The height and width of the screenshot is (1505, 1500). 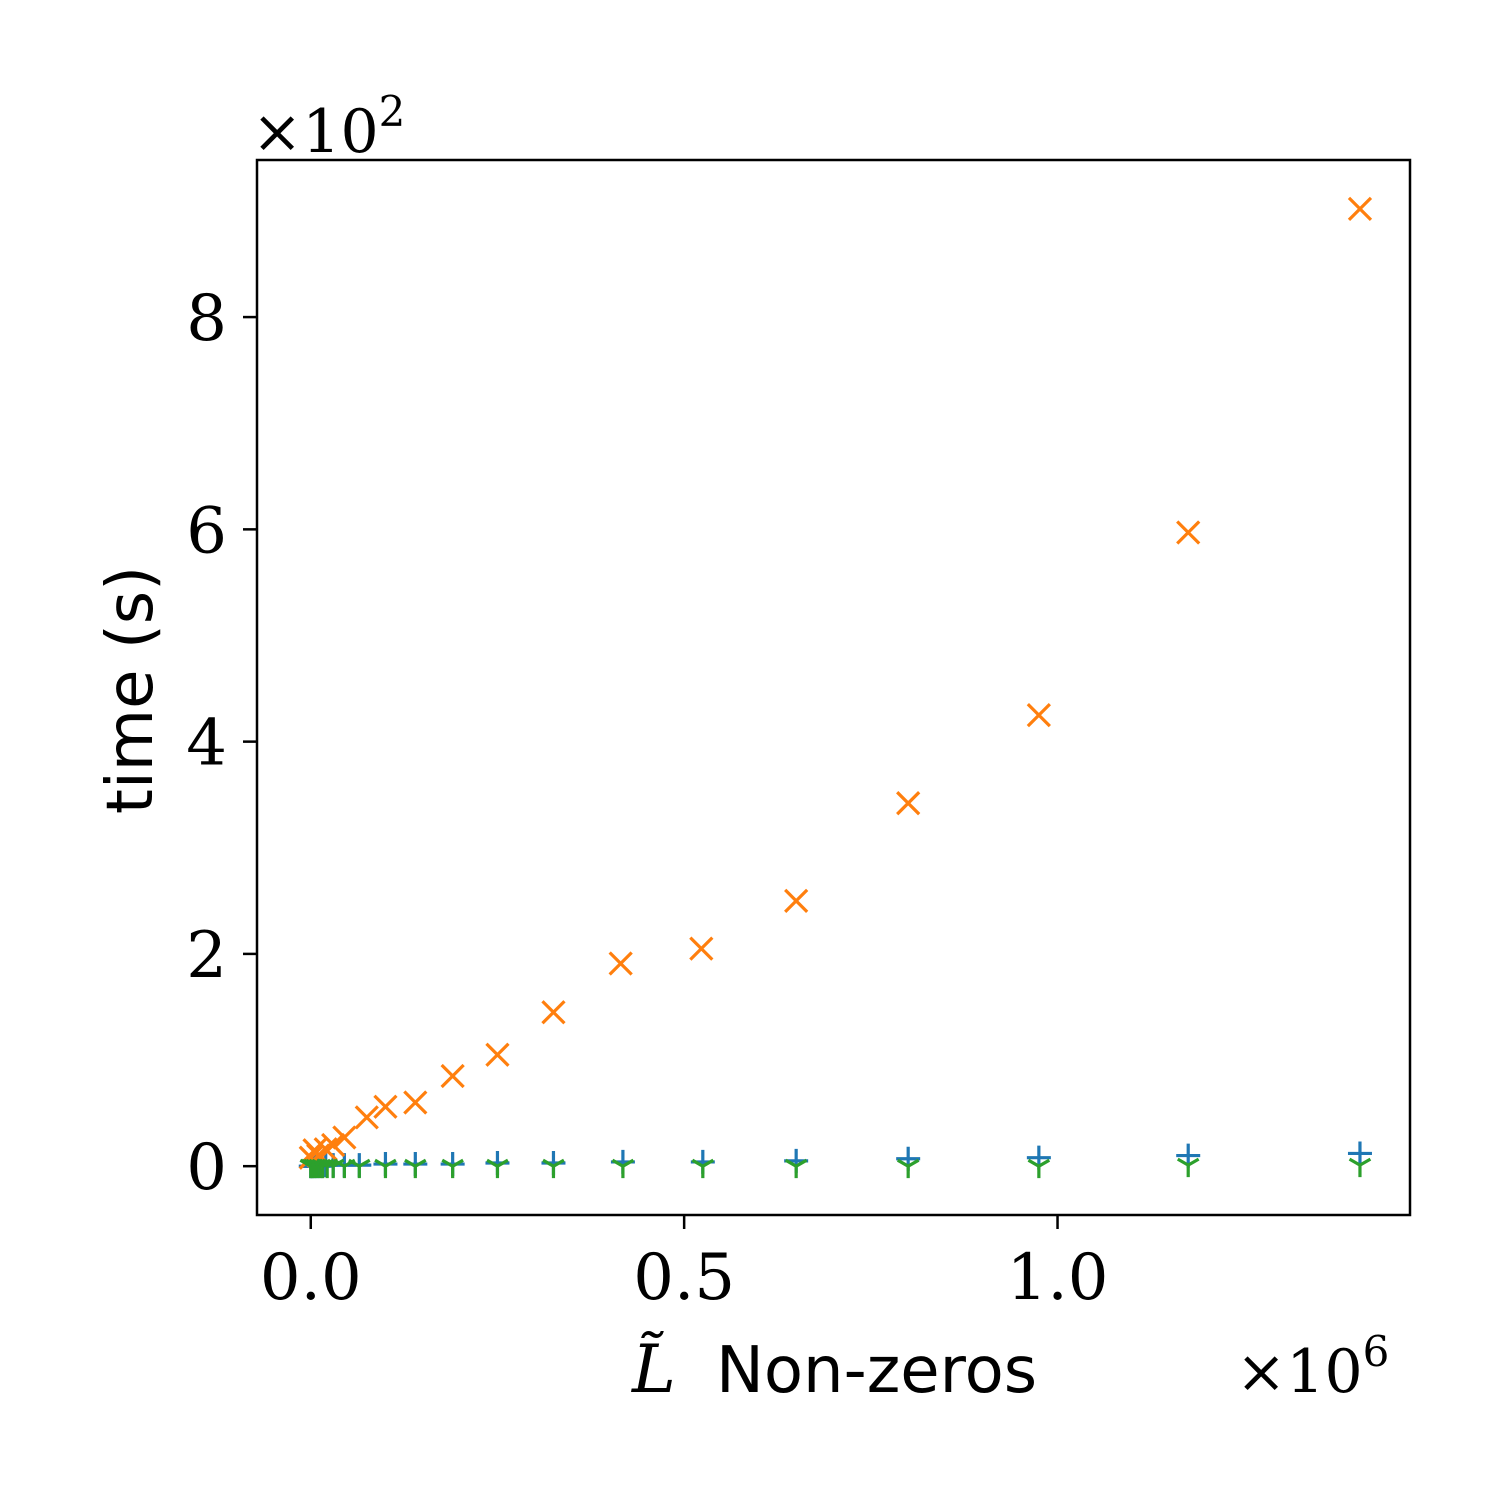 I want to click on y-tick-label: 8, so click(x=206, y=319).